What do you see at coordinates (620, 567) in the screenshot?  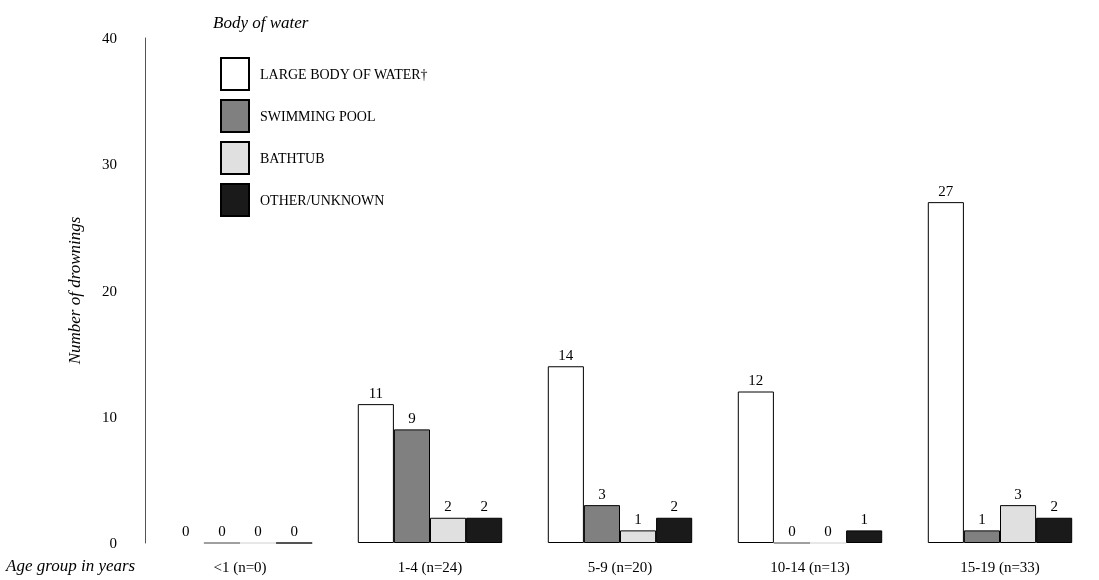 I see `x-tick-label: 5-9 (n=20)` at bounding box center [620, 567].